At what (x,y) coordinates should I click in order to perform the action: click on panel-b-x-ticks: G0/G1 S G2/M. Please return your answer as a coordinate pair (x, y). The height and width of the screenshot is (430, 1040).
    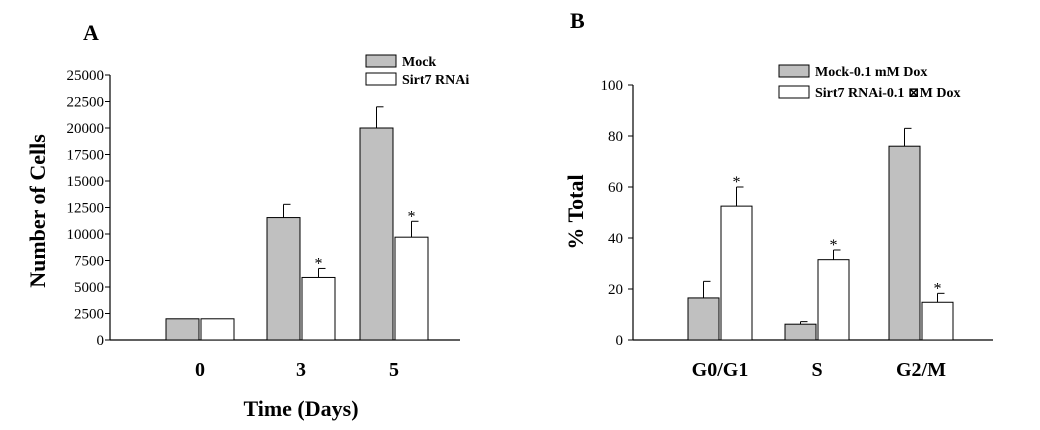
    Looking at the image, I should click on (819, 370).